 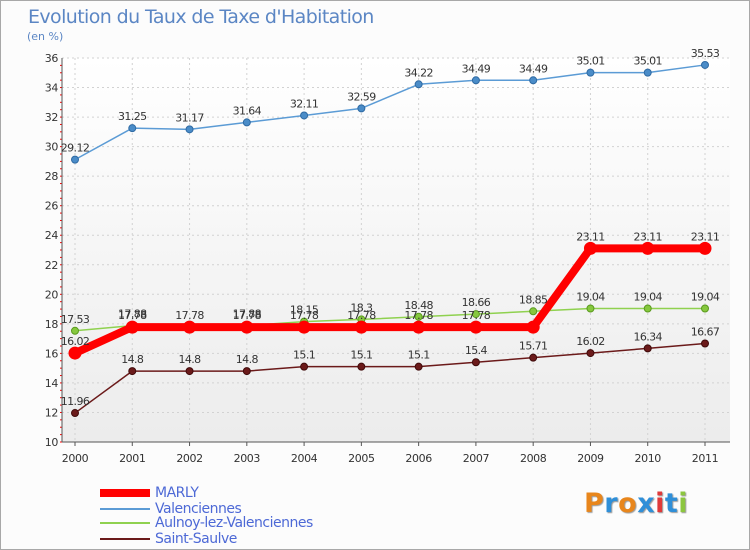 I want to click on data-label-aulnoy: 18.3, so click(x=361, y=307).